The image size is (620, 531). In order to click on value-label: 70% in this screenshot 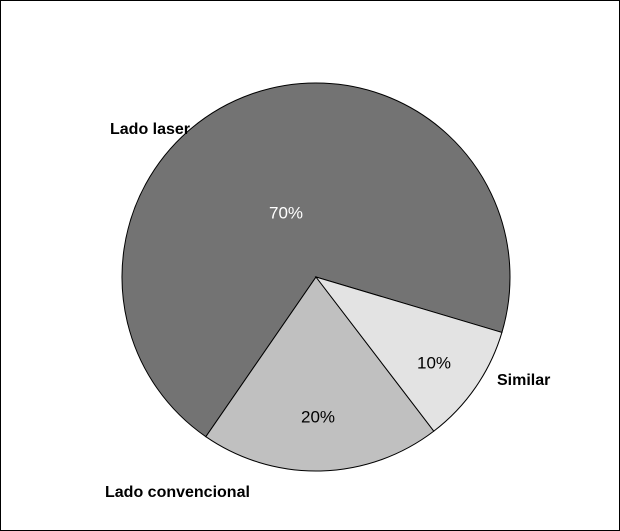, I will do `click(286, 212)`.